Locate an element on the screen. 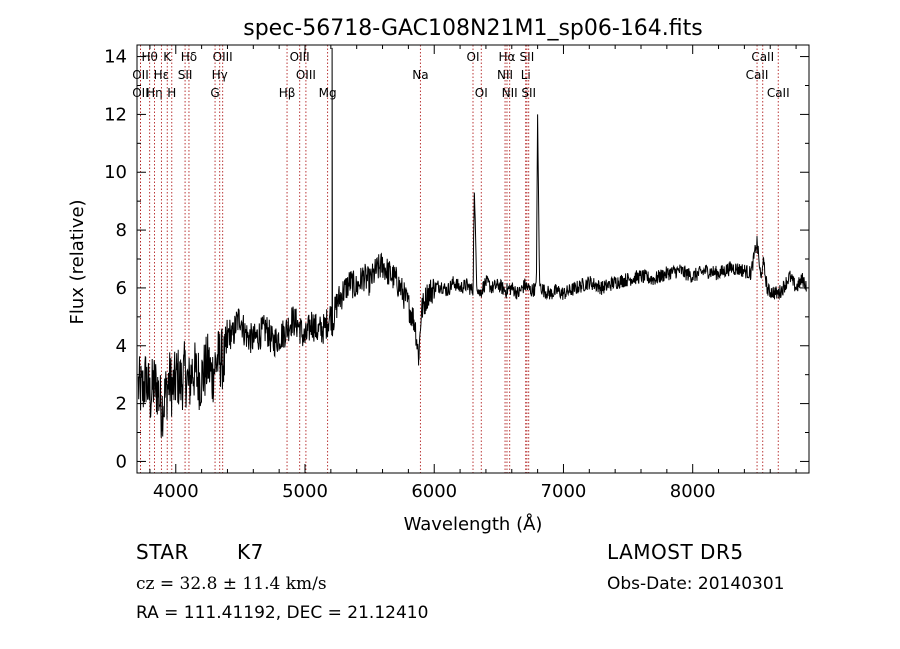 This screenshot has width=900, height=649. line-marker-label-0: Hθ is located at coordinates (149, 57).